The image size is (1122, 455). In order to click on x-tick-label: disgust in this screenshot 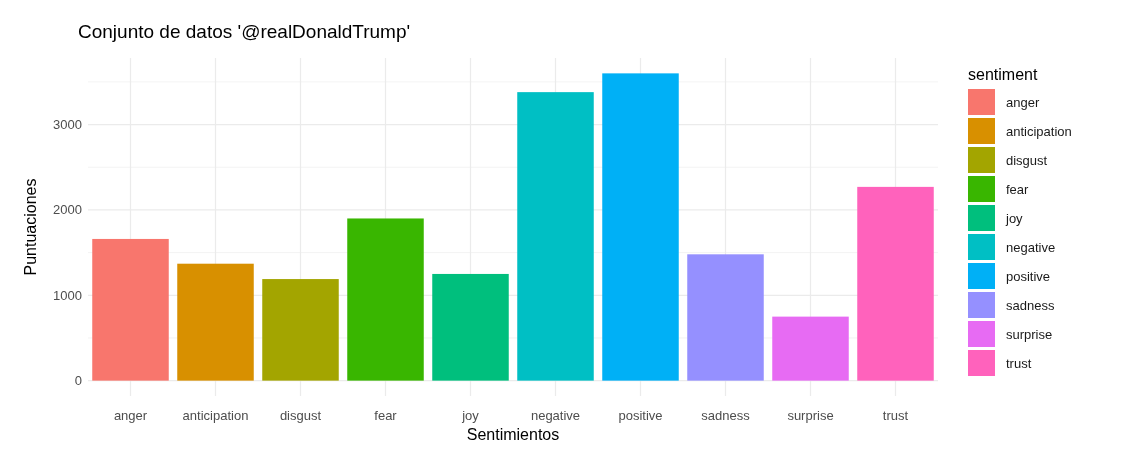, I will do `click(300, 415)`.